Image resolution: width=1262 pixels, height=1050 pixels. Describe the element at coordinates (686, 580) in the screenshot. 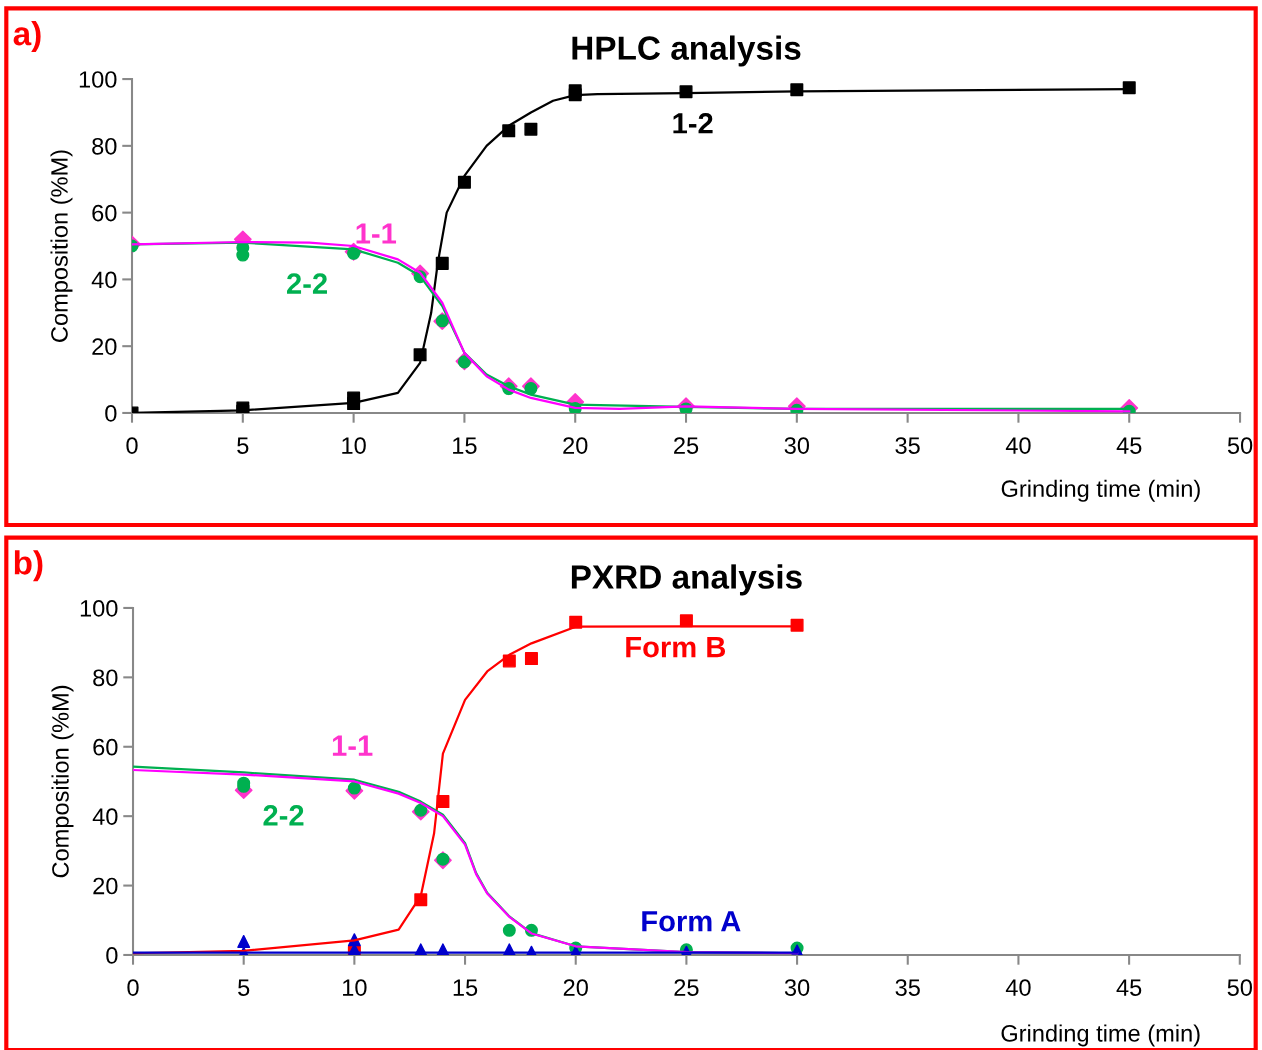

I see `chart-title: PXRD analysis` at that location.